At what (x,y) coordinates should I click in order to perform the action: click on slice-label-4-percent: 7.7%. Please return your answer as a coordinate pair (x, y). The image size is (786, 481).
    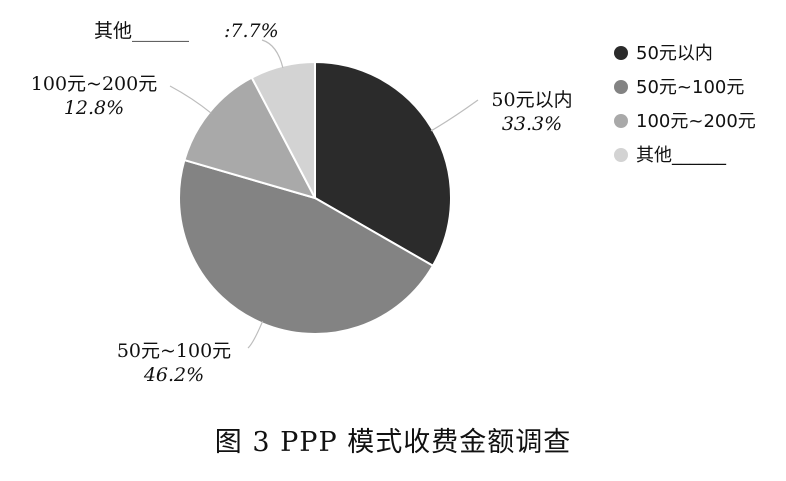
    Looking at the image, I should click on (254, 31).